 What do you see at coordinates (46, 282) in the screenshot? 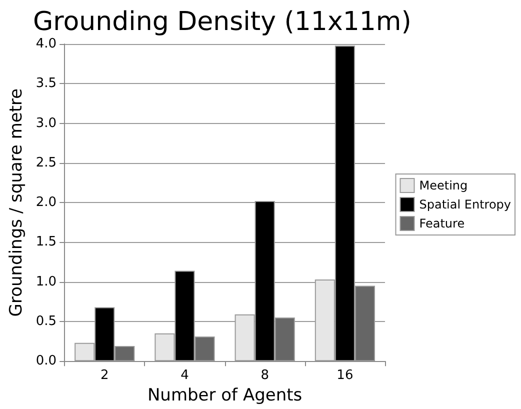
I see `y-tick-label: 1.0` at bounding box center [46, 282].